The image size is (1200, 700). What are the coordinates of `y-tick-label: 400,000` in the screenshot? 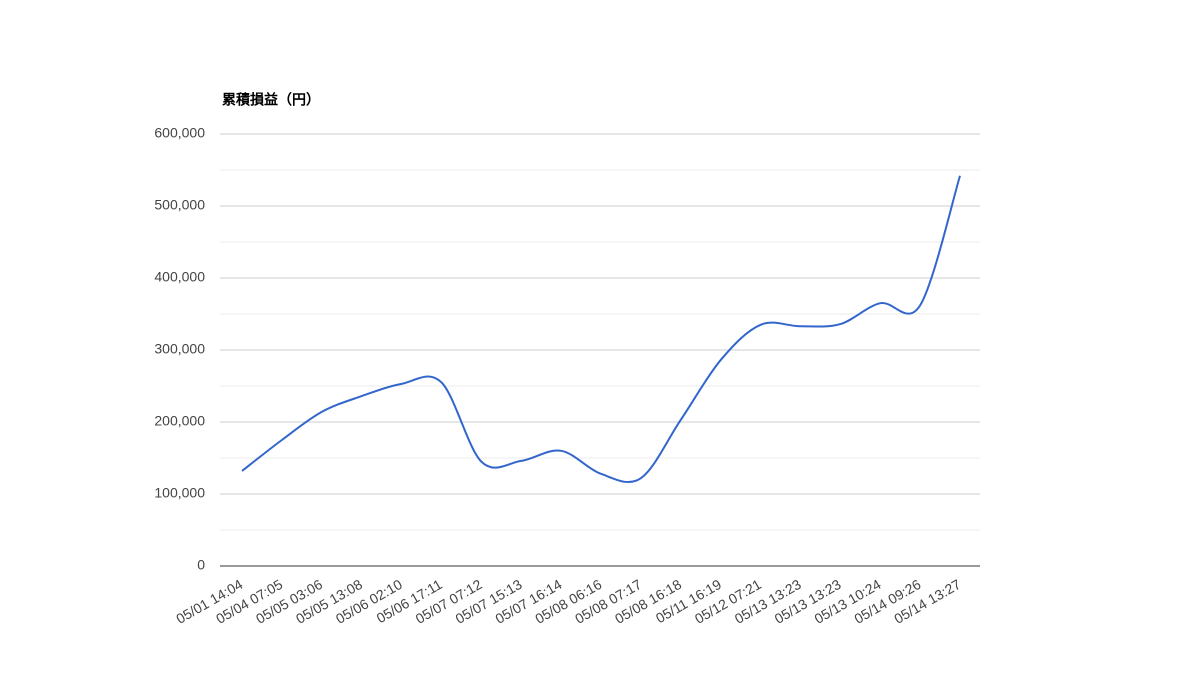 It's located at (179, 277).